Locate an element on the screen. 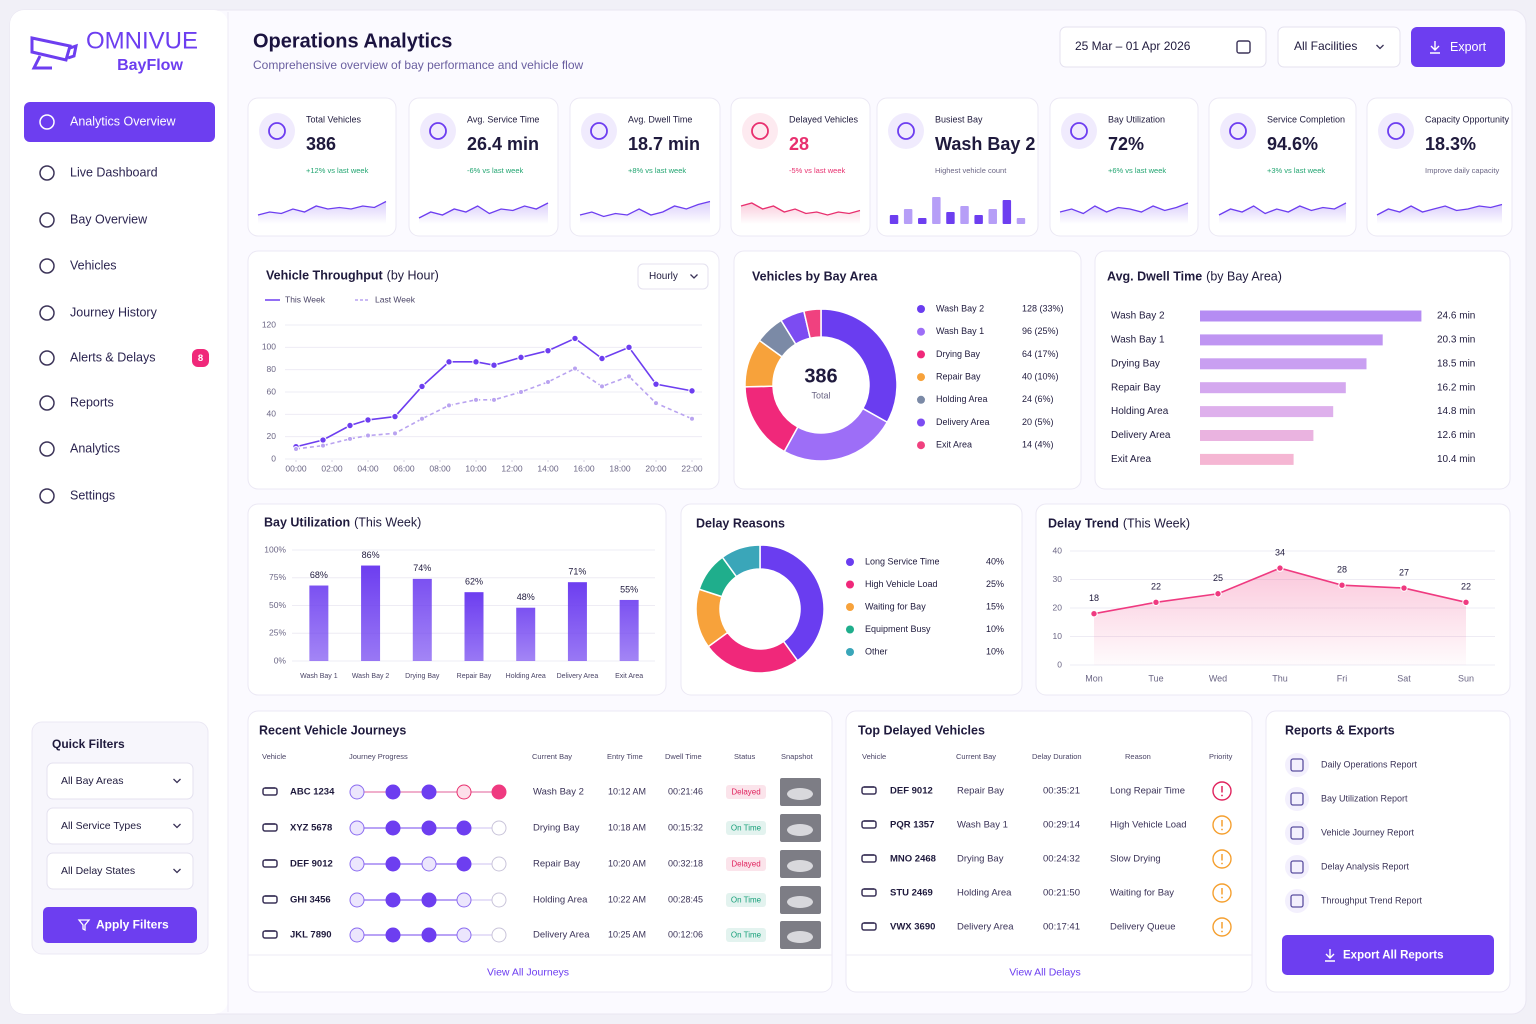 This screenshot has height=1024, width=1536. kpi-delta: +8% vs last week is located at coordinates (657, 170).